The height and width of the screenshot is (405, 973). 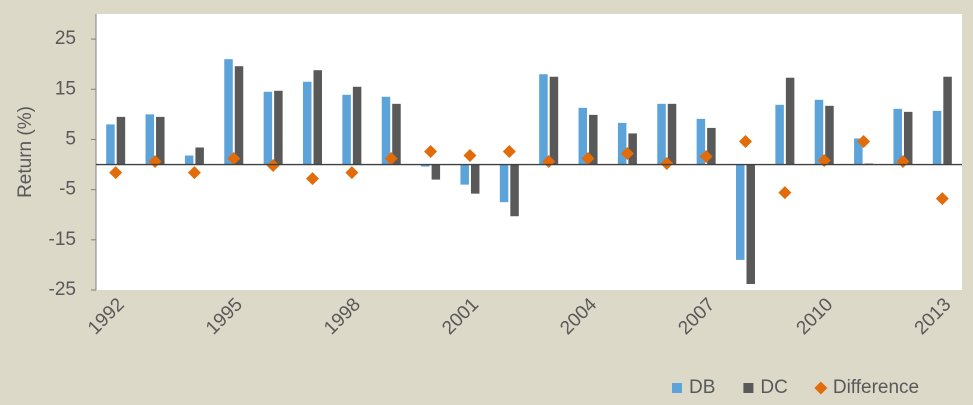 I want to click on x-tick-label: 2007, so click(x=696, y=316).